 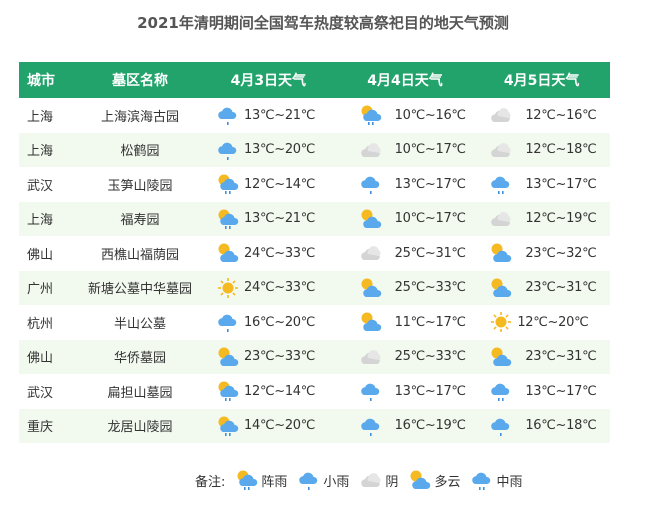 What do you see at coordinates (392, 482) in the screenshot?
I see `legend-item-label: 阴` at bounding box center [392, 482].